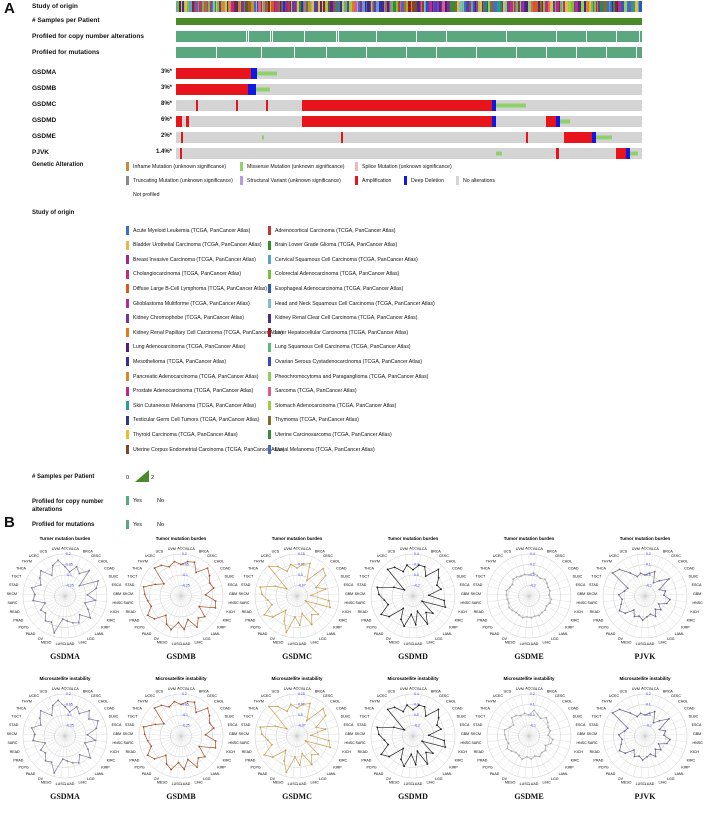 The height and width of the screenshot is (817, 708). Describe the element at coordinates (128, 478) in the screenshot. I see `samples-legend-min: 0` at that location.